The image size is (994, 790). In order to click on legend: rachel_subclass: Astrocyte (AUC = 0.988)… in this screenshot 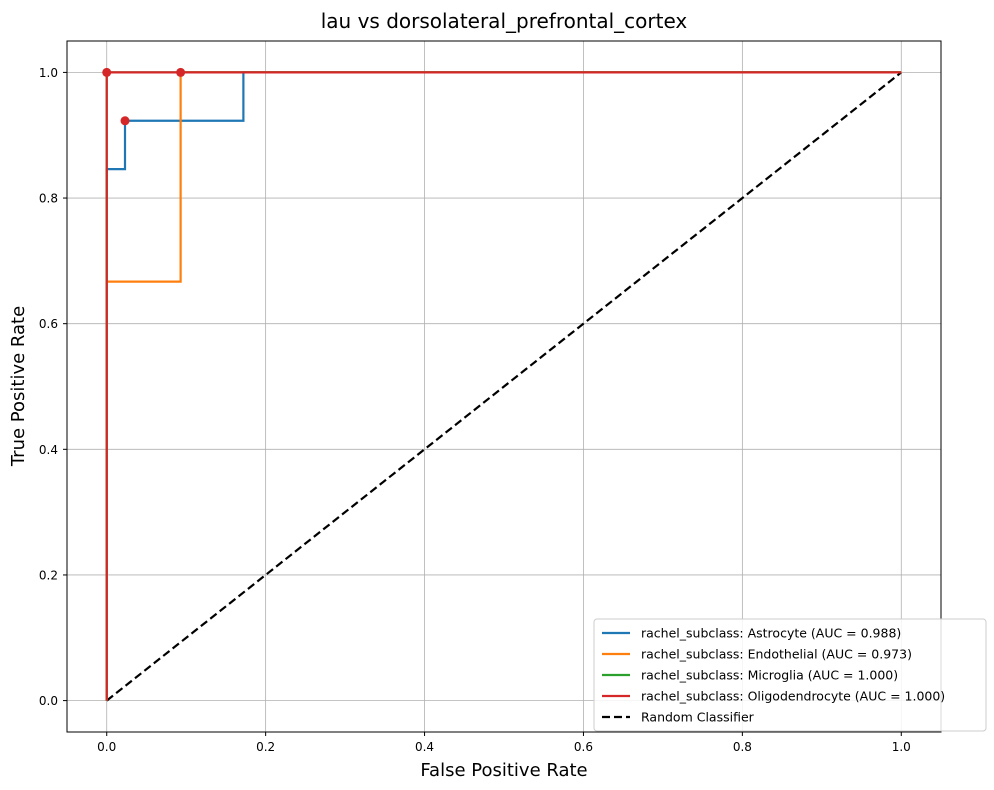, I will do `click(790, 675)`.